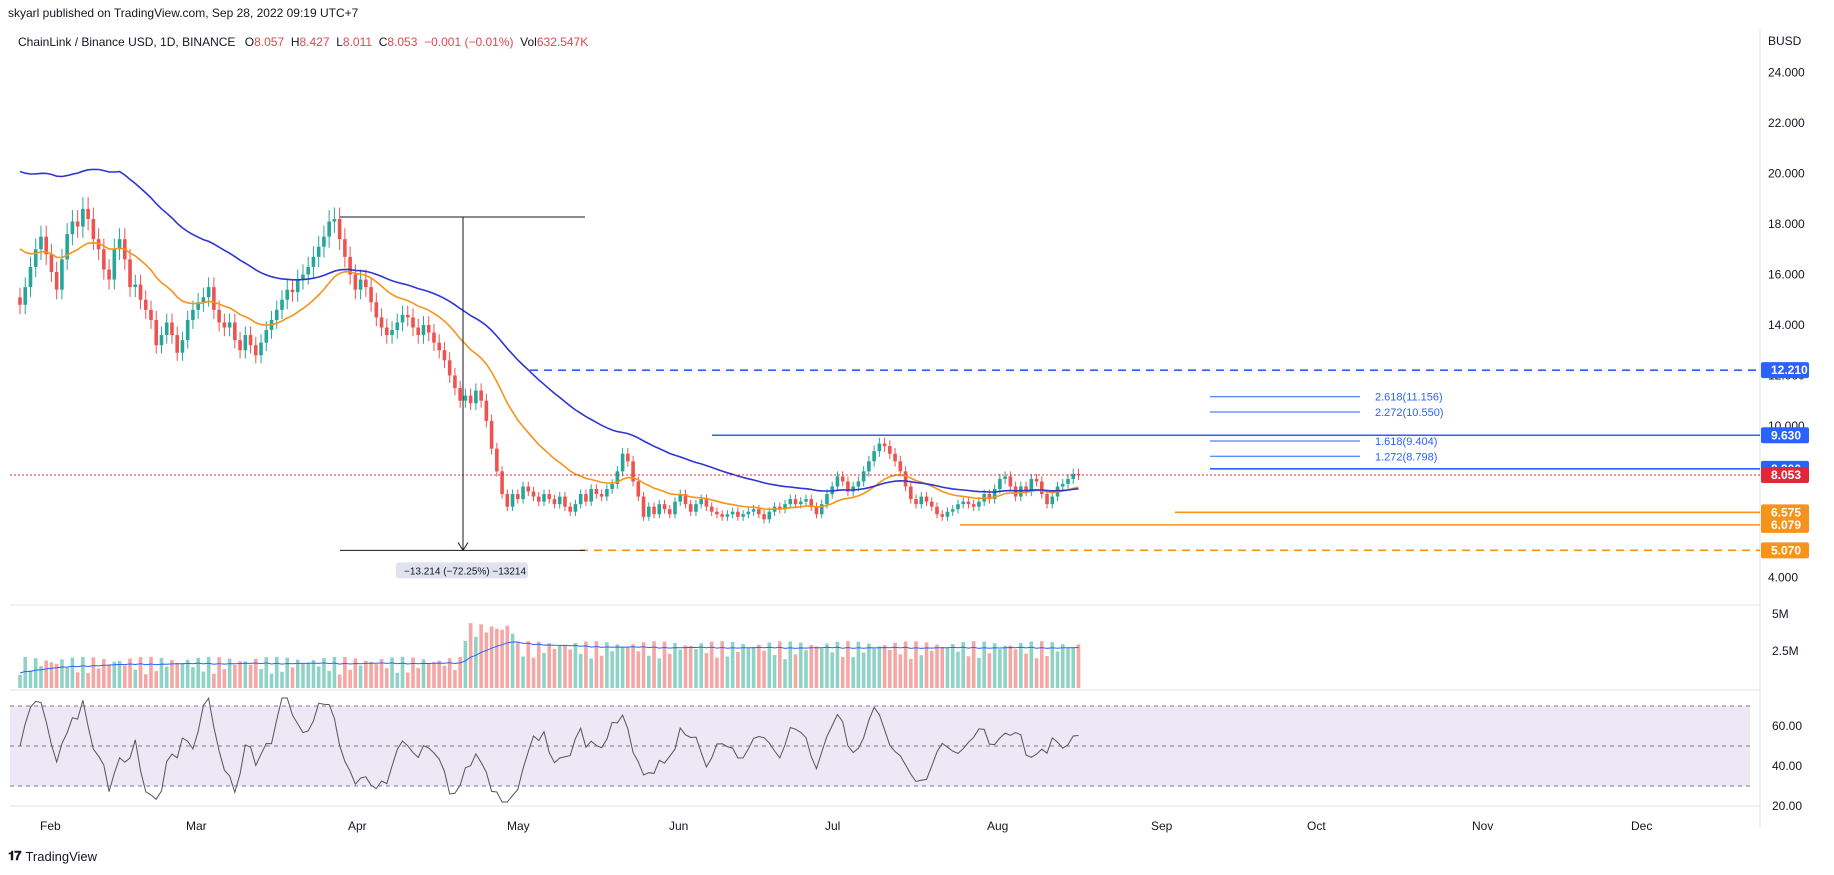  I want to click on rsi-axis-label: 60.00, so click(1787, 726).